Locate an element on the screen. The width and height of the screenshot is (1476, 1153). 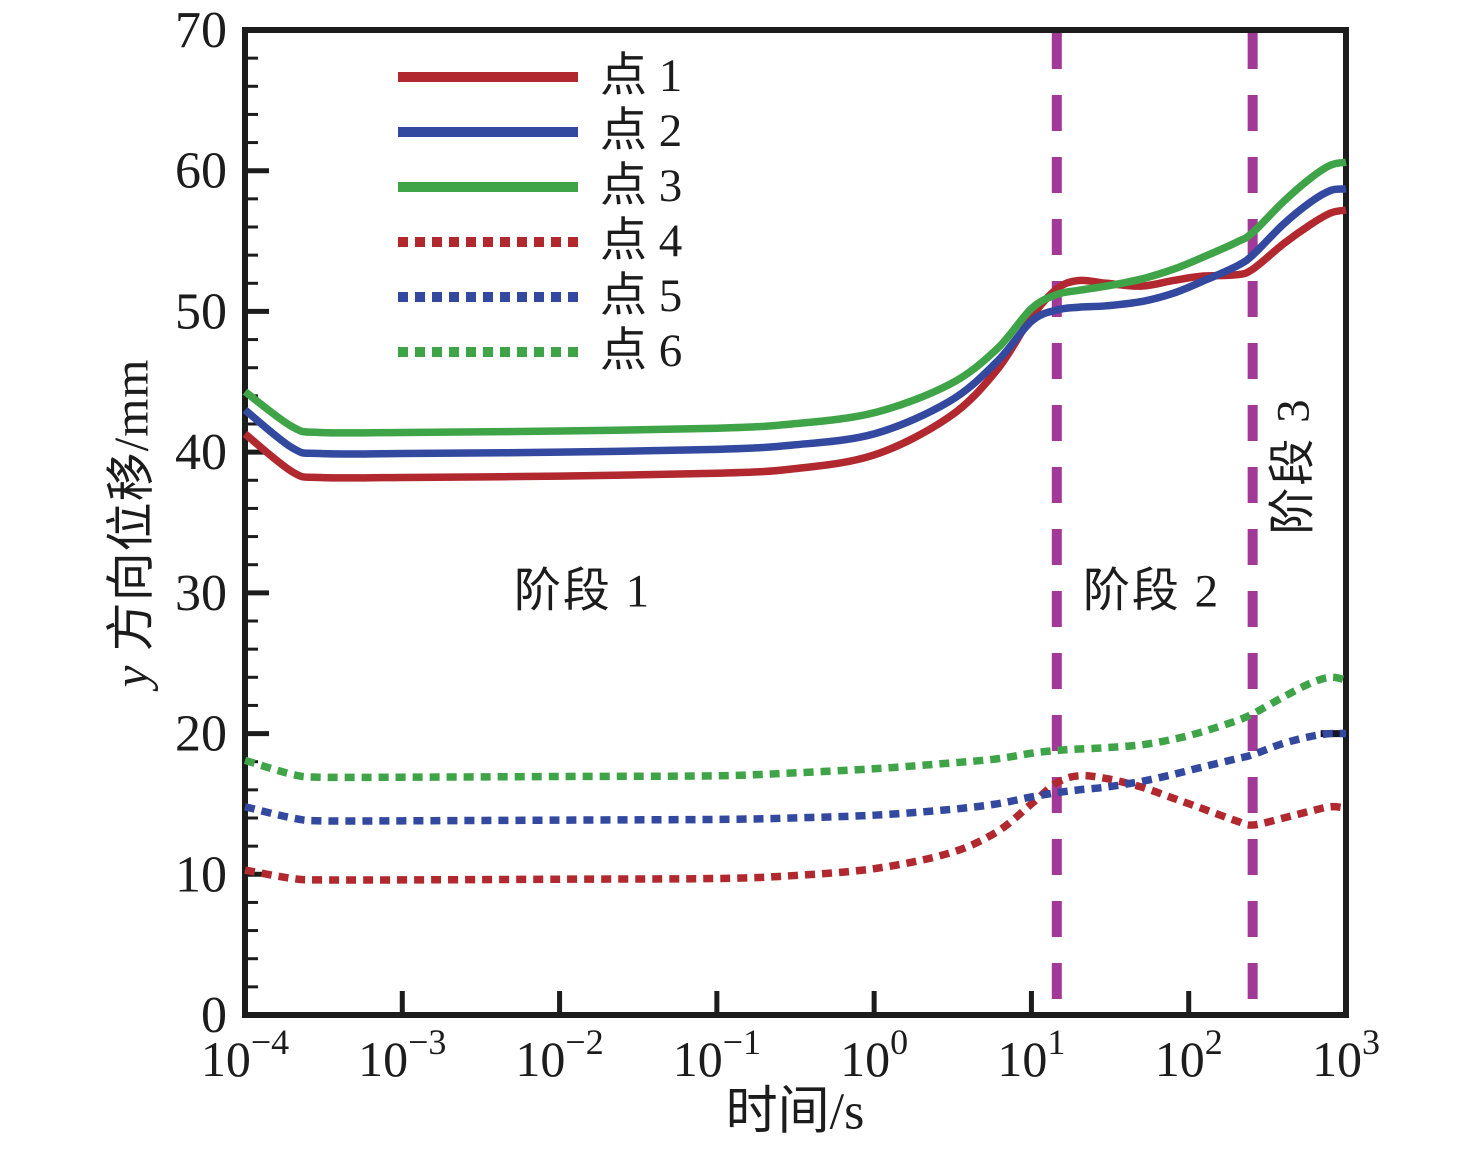
y-tick-label: 30 is located at coordinates (201, 593).